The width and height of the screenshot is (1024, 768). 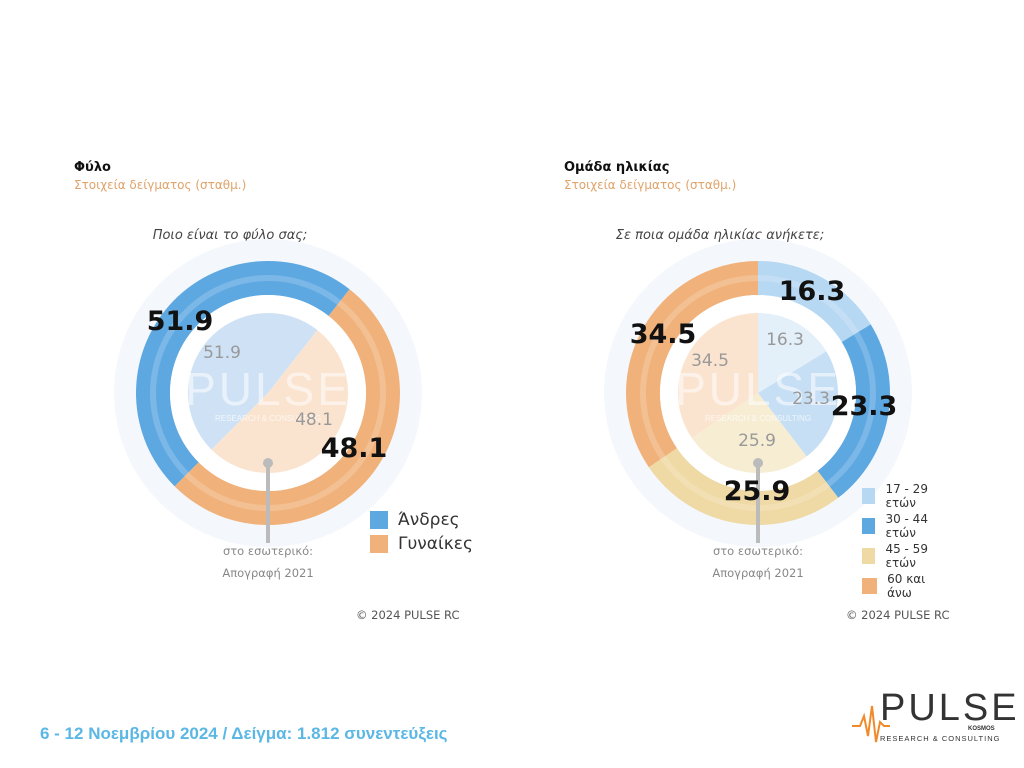 What do you see at coordinates (720, 235) in the screenshot?
I see `chart-question: Σε ποια ομάδα ηλικίας ανήκετε;` at bounding box center [720, 235].